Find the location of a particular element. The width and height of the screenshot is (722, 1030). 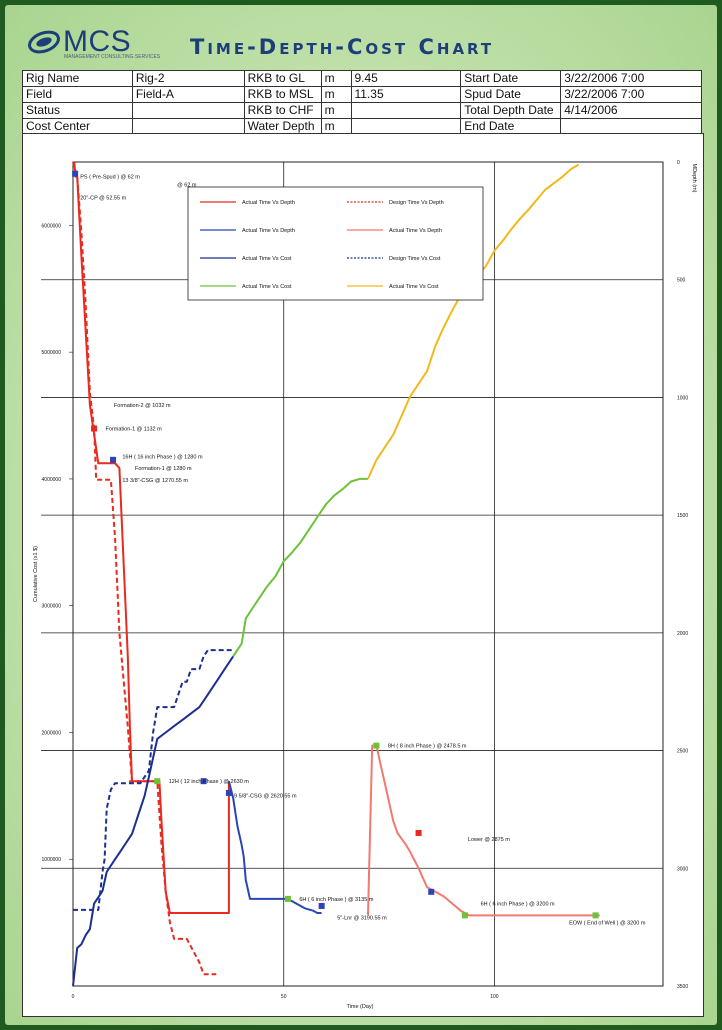

event-annotation: @ 62 m is located at coordinates (187, 185).